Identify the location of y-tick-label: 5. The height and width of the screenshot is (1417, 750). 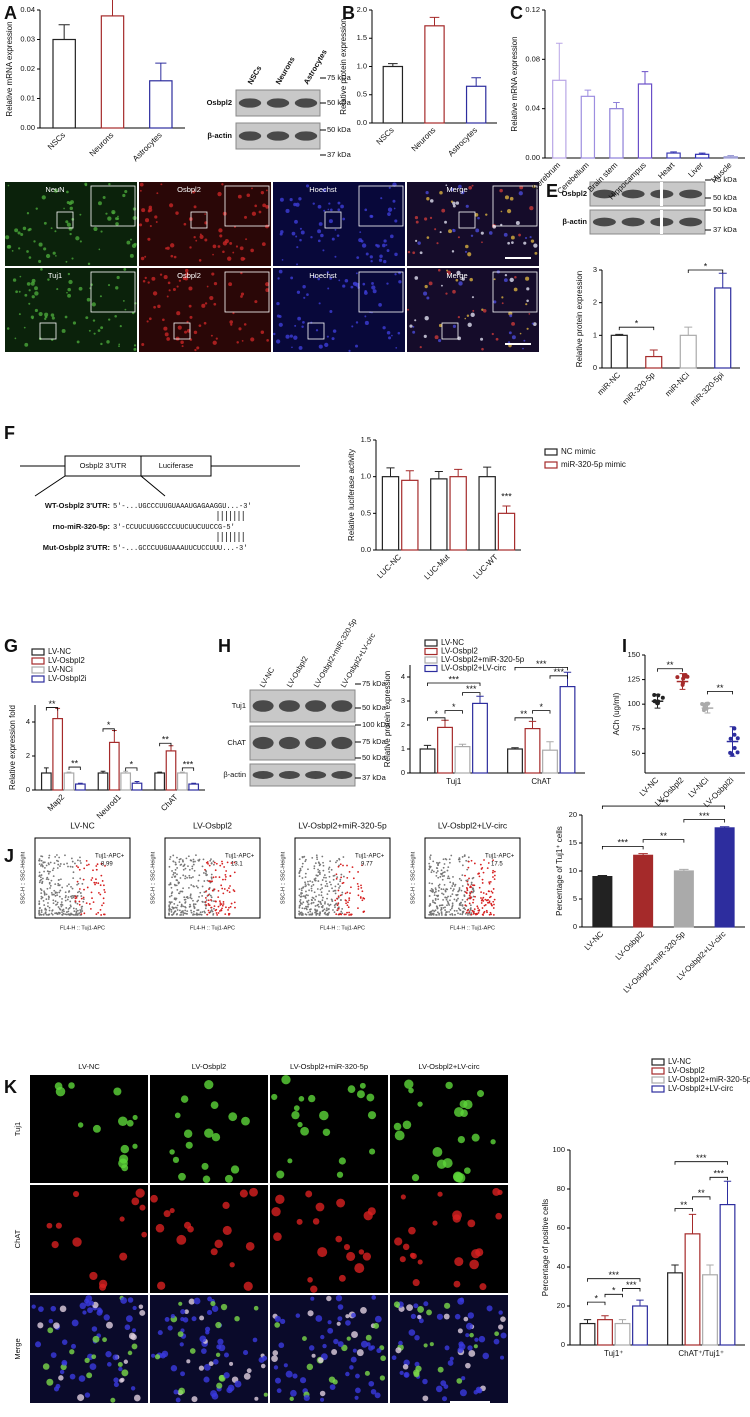
(575, 898).